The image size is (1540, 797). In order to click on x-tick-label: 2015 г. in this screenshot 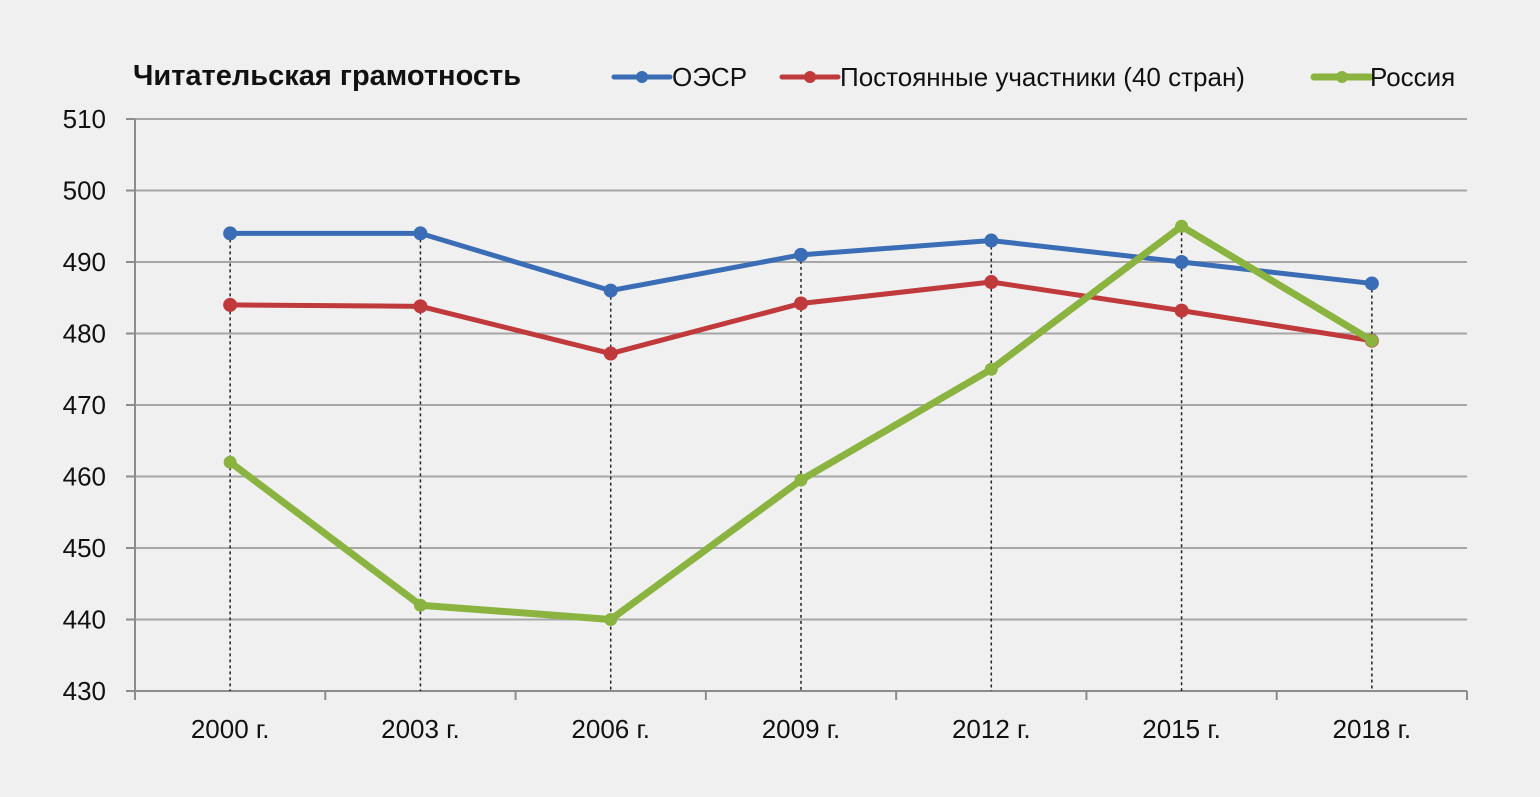, I will do `click(1181, 729)`.